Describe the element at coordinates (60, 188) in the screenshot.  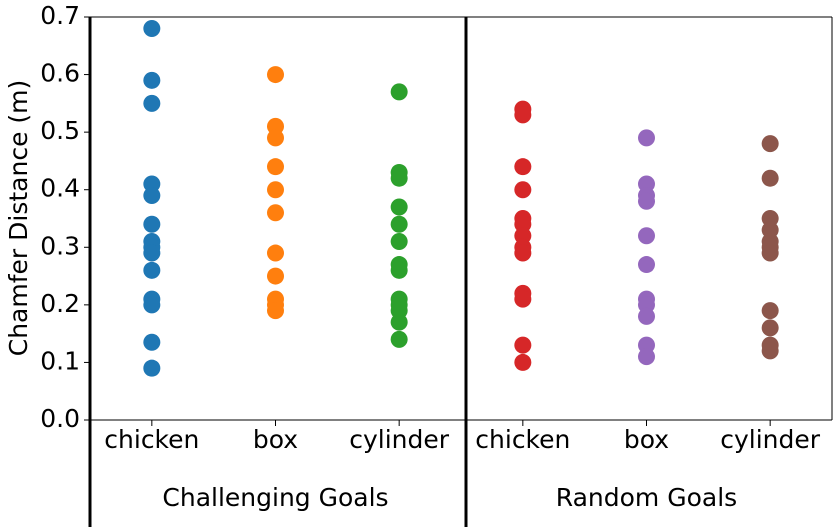
I see `y-tick-label: 0.4` at that location.